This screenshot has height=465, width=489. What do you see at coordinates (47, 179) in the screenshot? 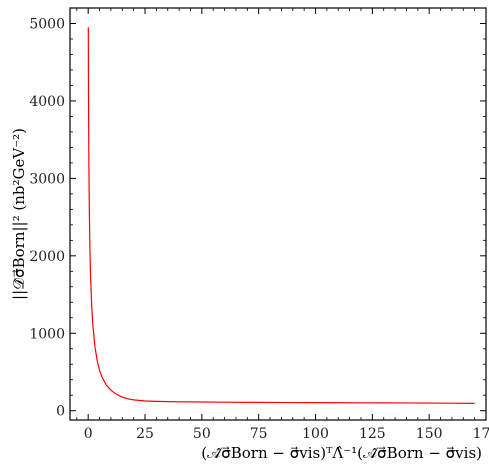
I see `y-tick-label: 3000` at bounding box center [47, 179].